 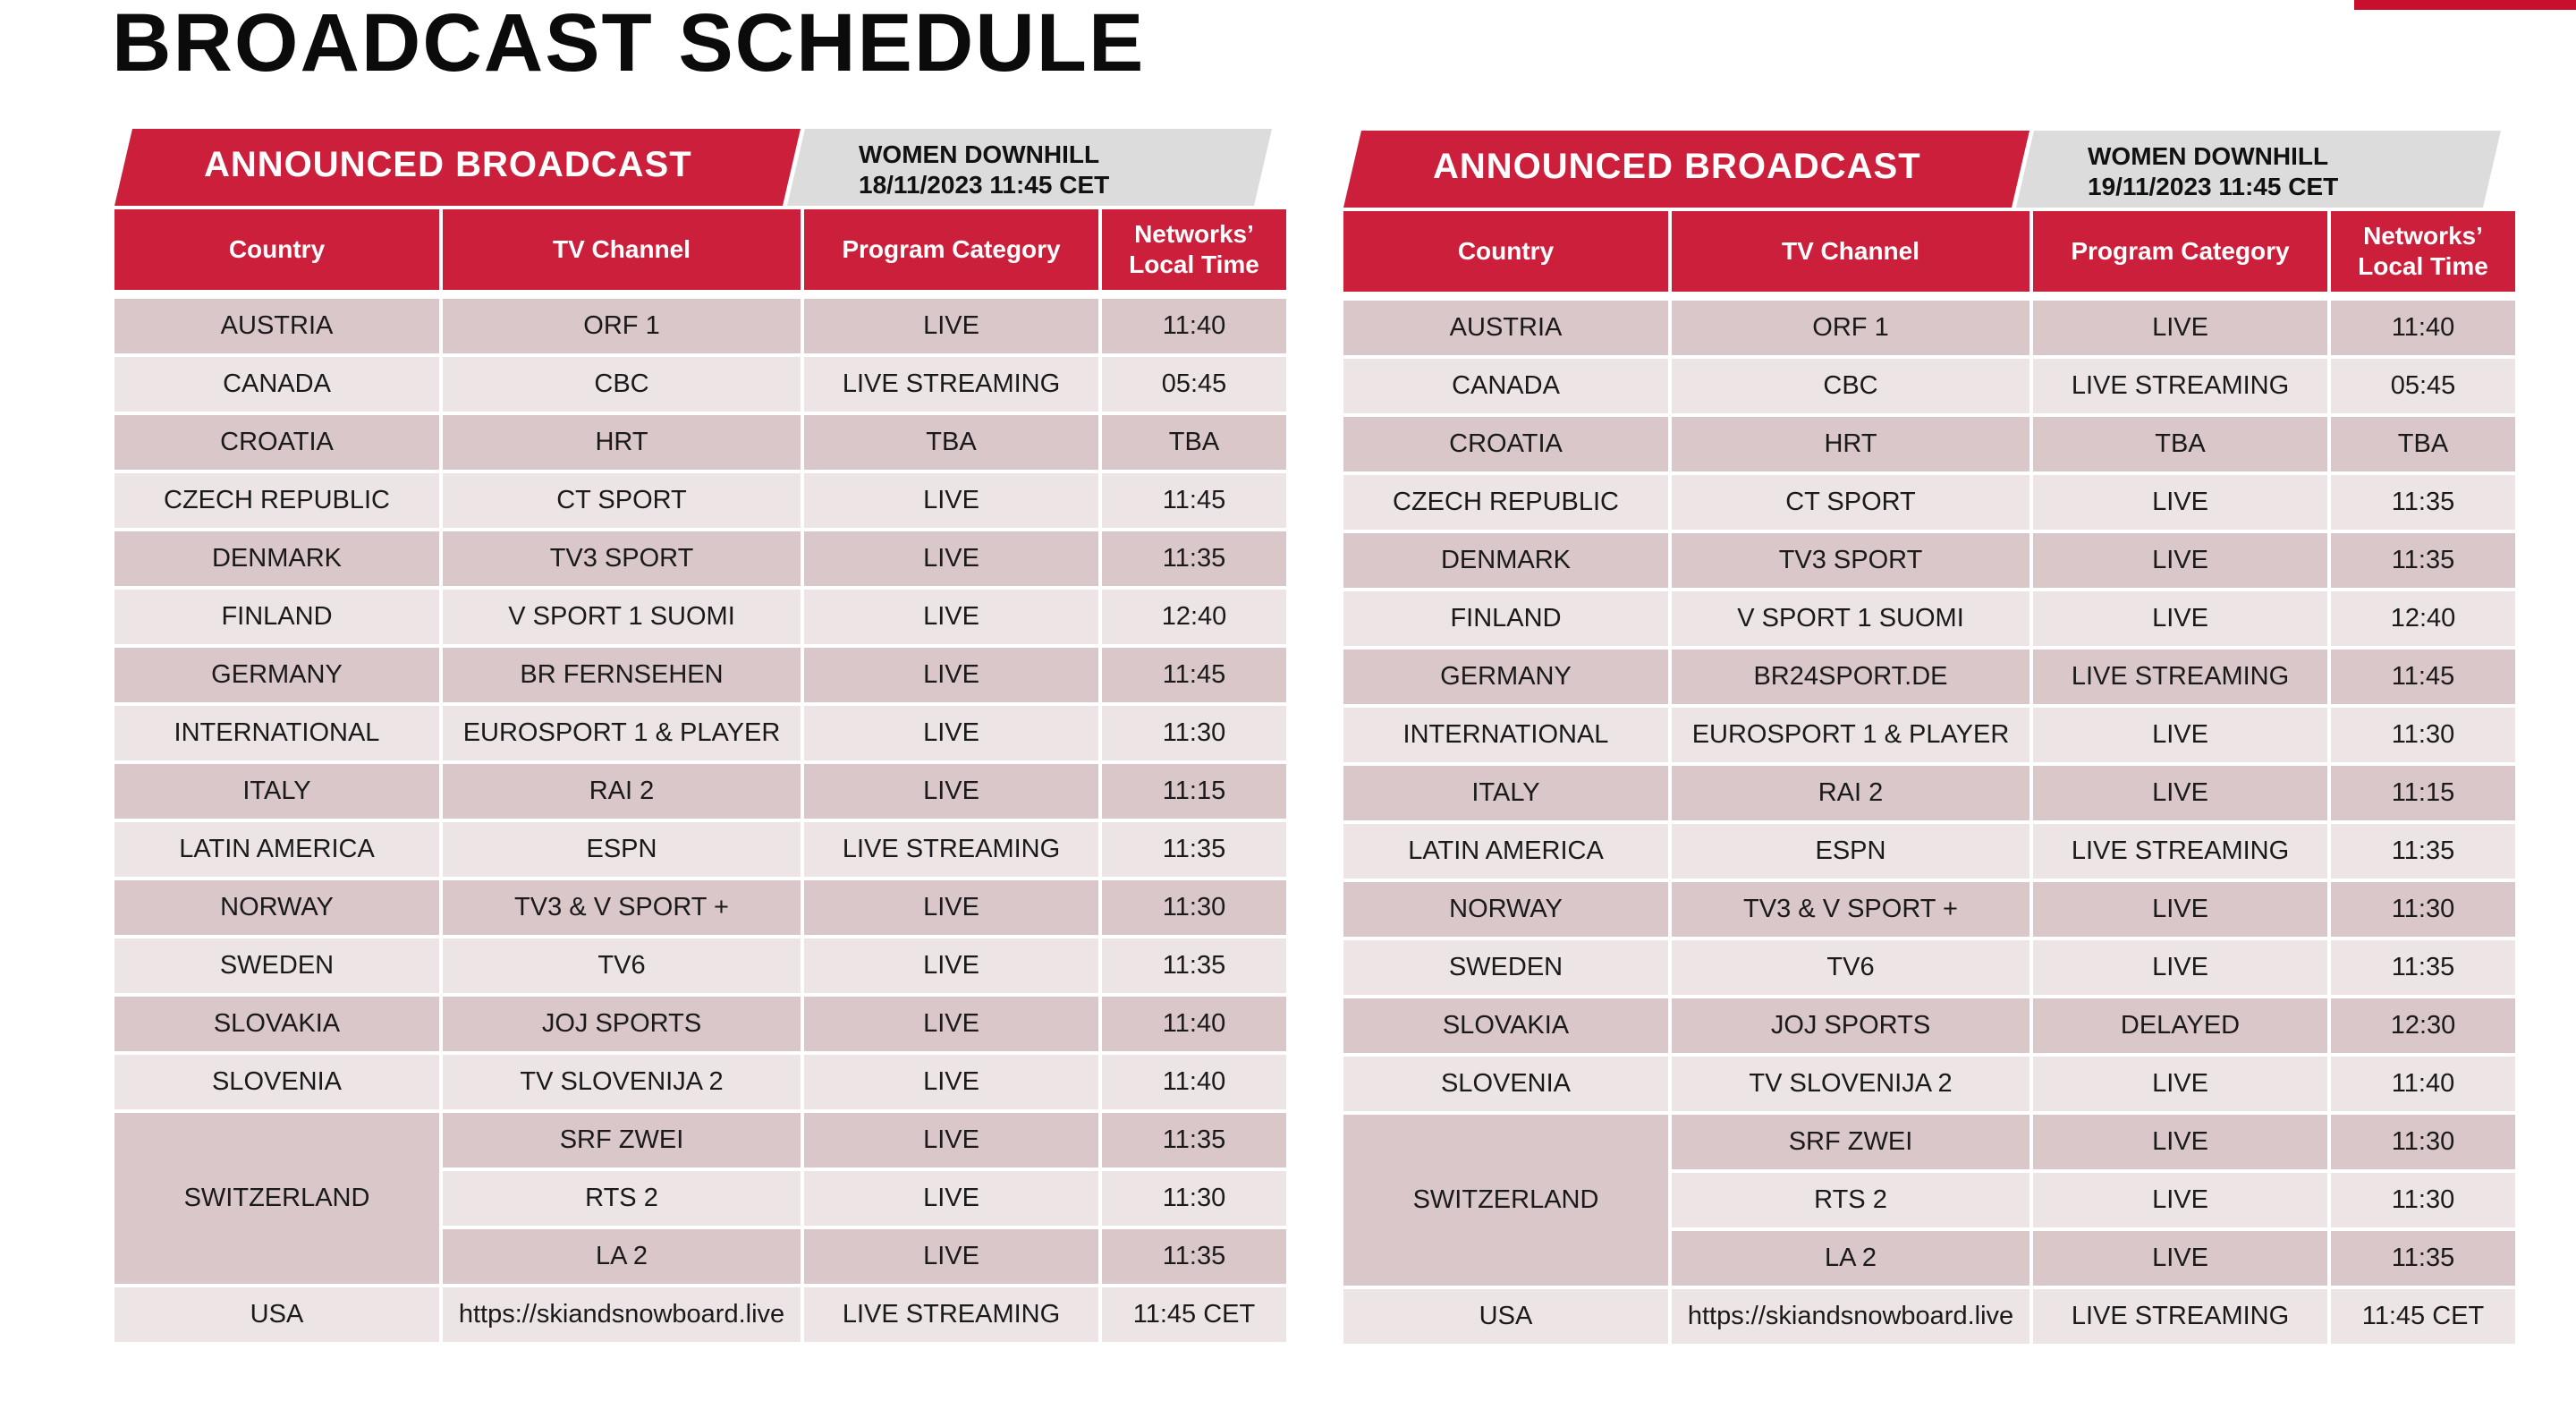 What do you see at coordinates (1194, 1314) in the screenshot?
I see `time-cell: 11:45 CET` at bounding box center [1194, 1314].